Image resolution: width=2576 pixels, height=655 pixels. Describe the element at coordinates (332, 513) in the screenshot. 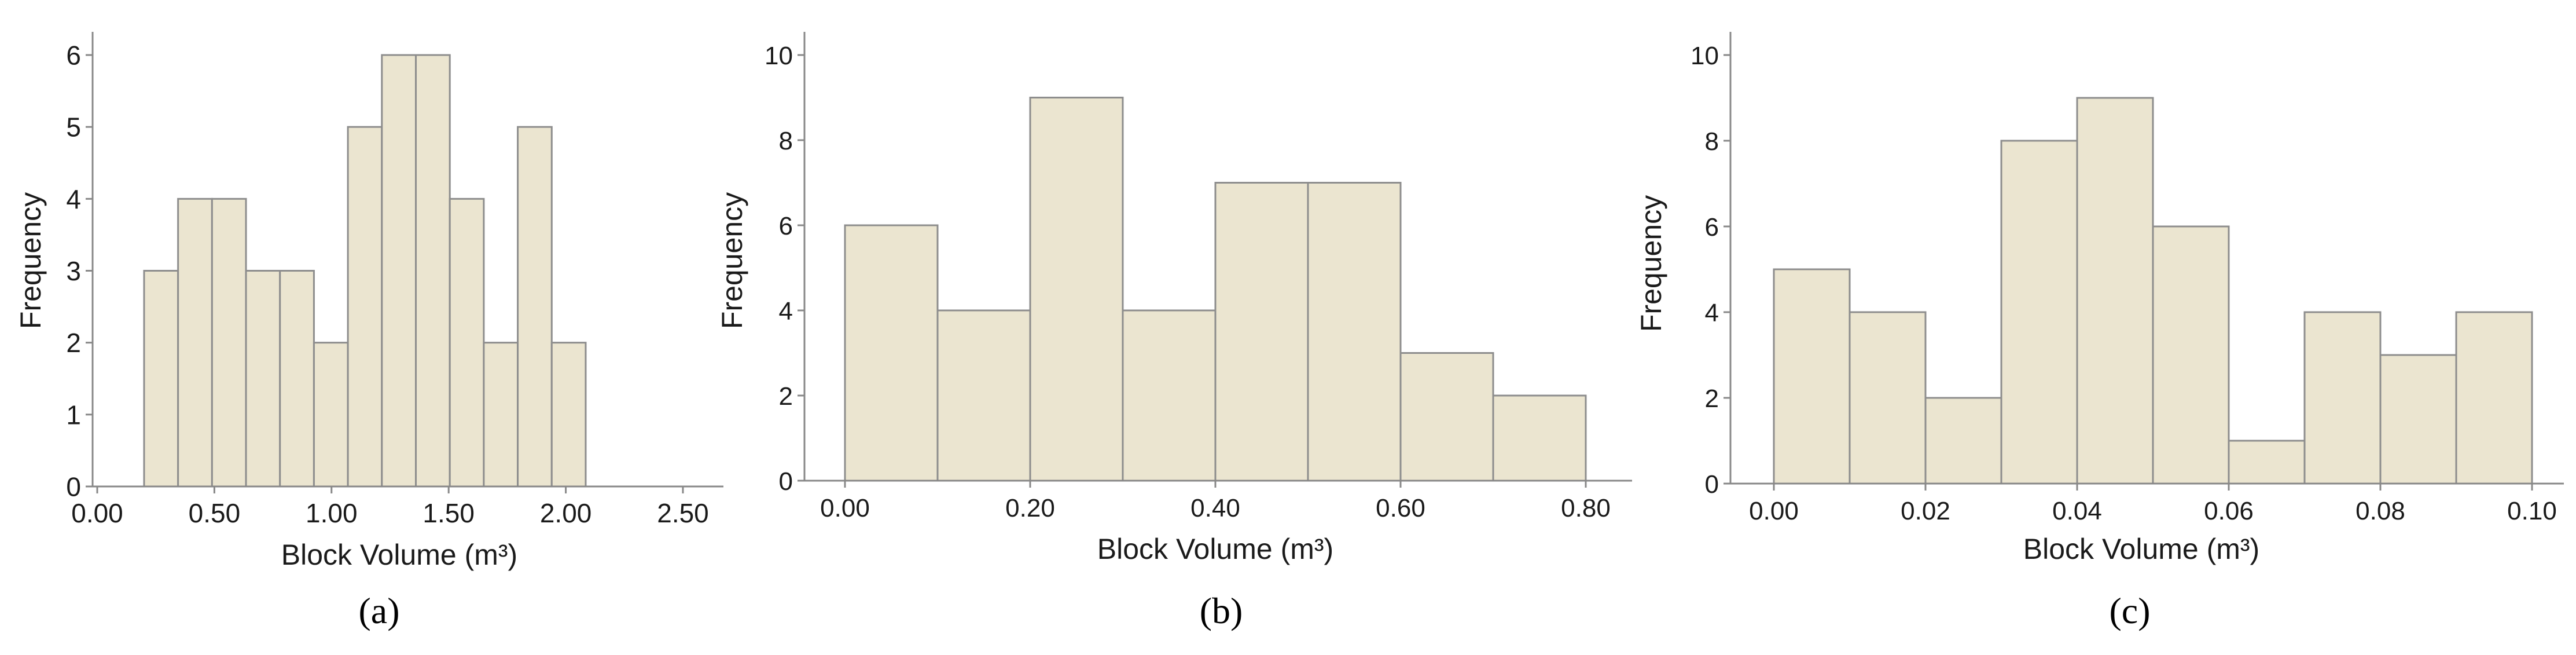

I see `x-tick-label: 1.00` at that location.